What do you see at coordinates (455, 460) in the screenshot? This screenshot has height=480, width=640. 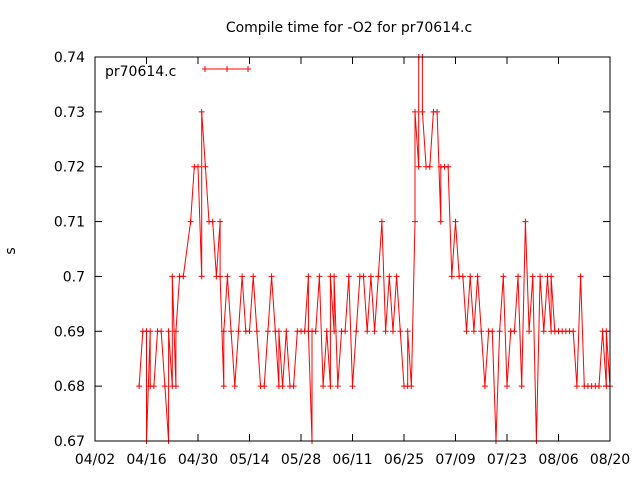 I see `x-tick-label: 07/09` at bounding box center [455, 460].